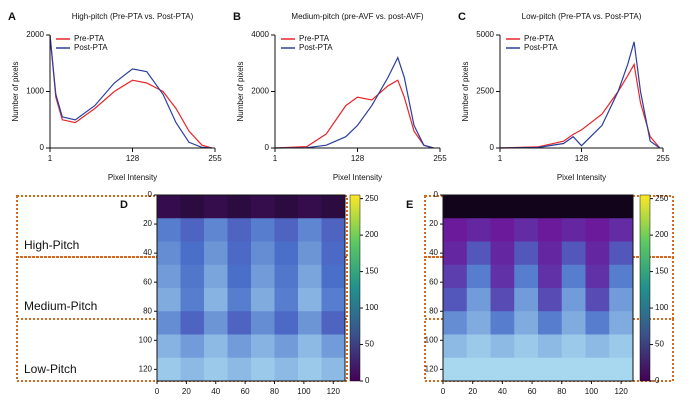  Describe the element at coordinates (124, 205) in the screenshot. I see `panel-label: D` at that location.